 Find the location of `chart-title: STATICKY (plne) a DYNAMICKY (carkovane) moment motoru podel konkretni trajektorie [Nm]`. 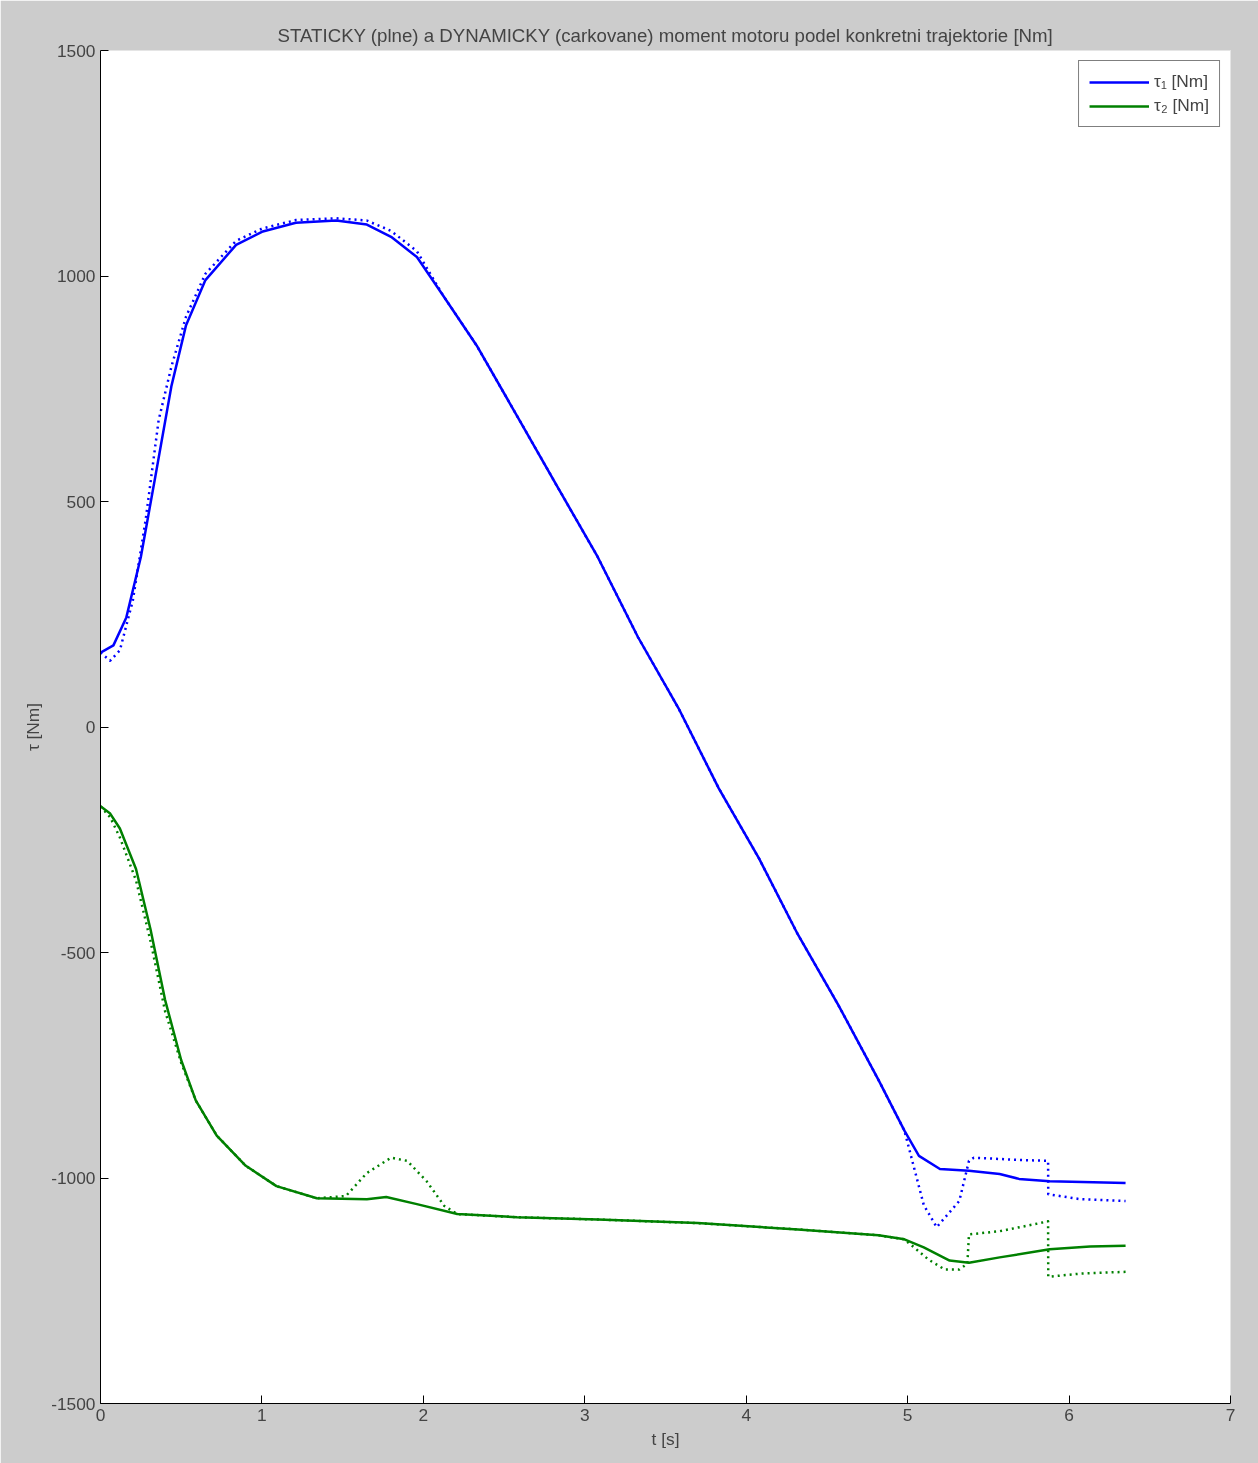

chart-title: STATICKY (plne) a DYNAMICKY (carkovane) moment motoru podel konkretni trajektorie [Nm] is located at coordinates (665, 35).